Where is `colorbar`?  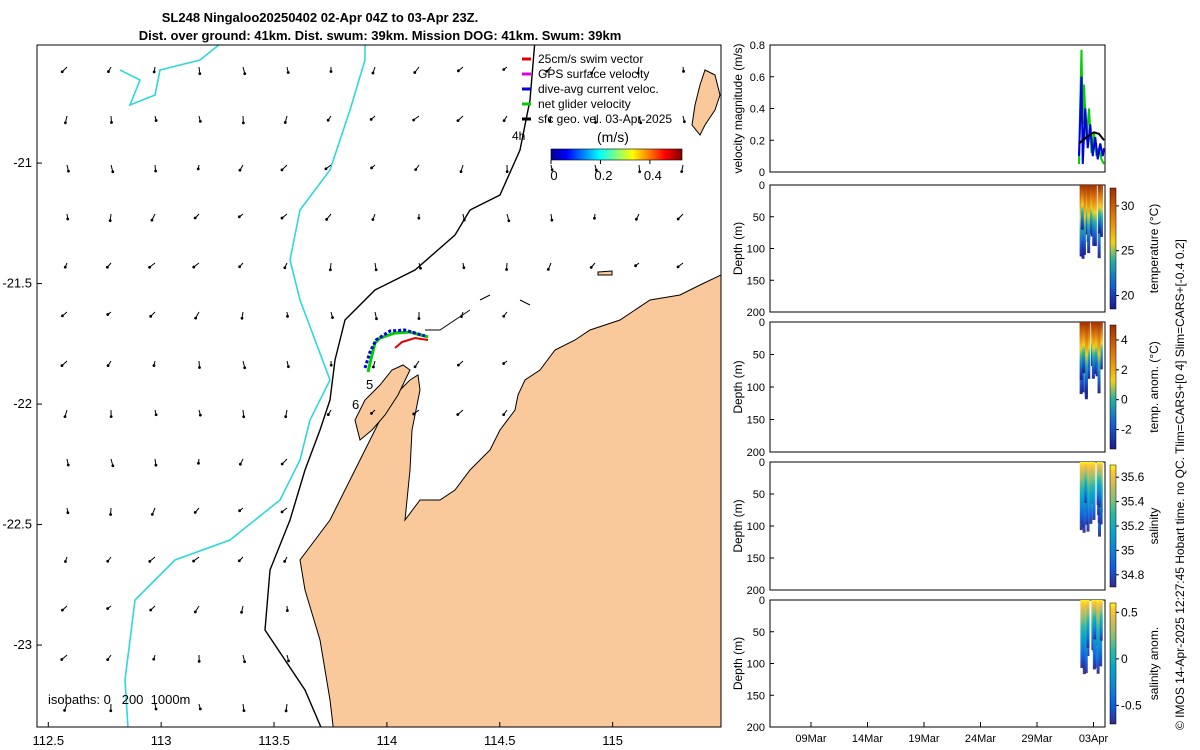 colorbar is located at coordinates (1113, 248).